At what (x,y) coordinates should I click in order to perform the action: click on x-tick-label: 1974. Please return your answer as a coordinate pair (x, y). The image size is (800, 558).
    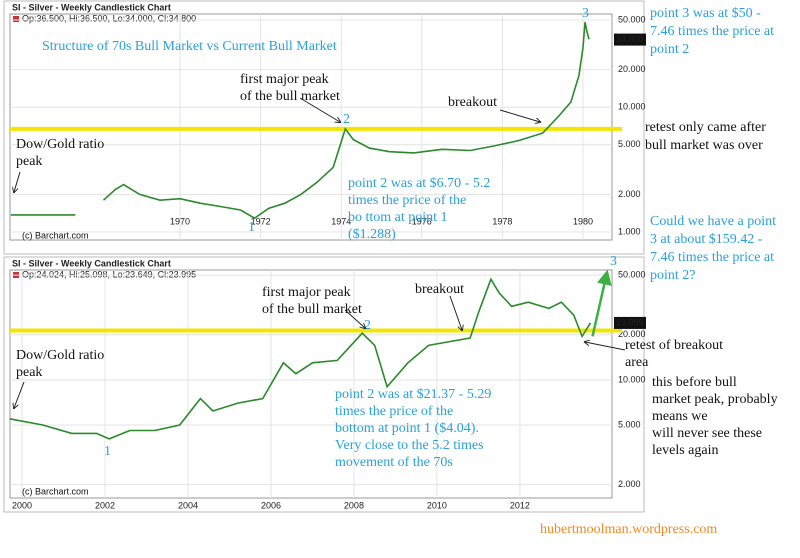
    Looking at the image, I should click on (341, 221).